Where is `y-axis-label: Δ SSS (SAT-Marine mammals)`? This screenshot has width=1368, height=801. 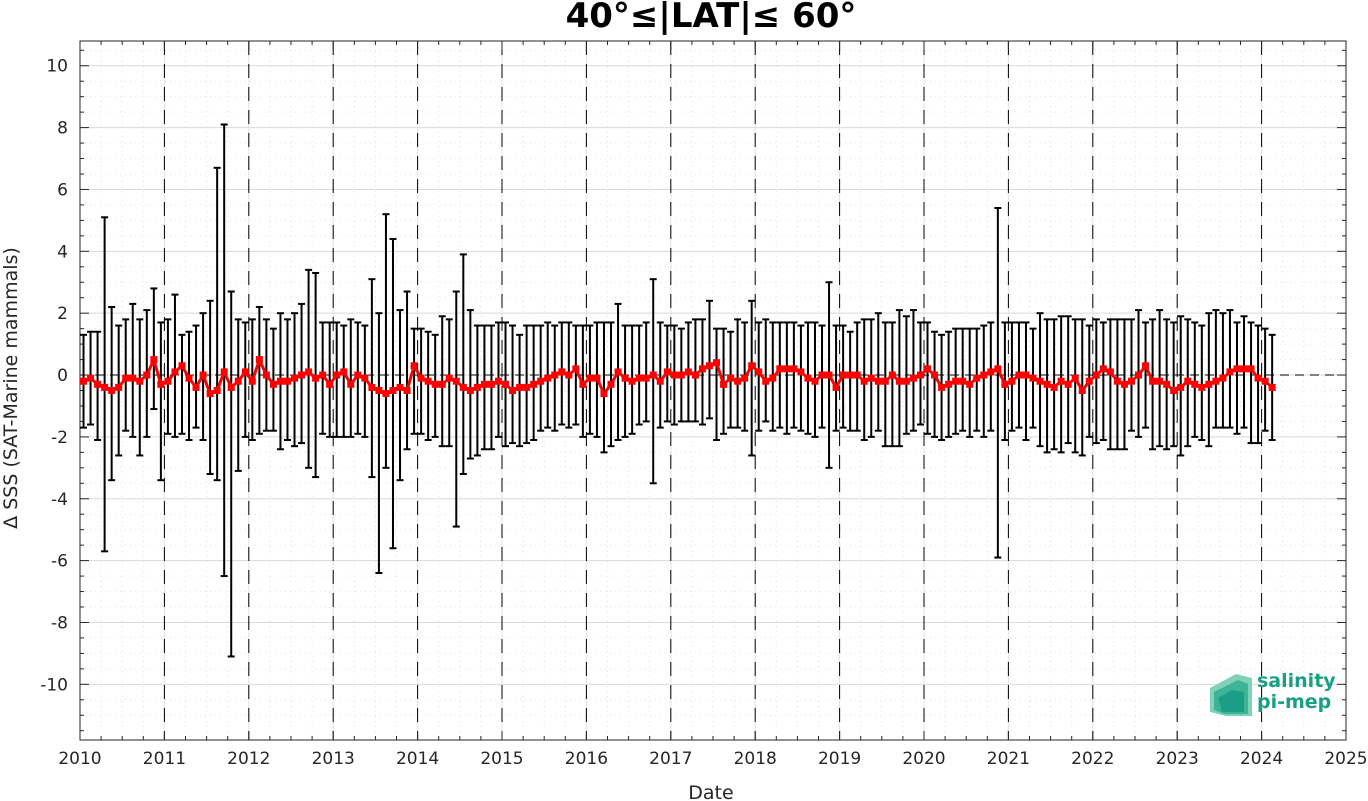
y-axis-label: Δ SSS (SAT-Marine mammals) is located at coordinates (11, 388).